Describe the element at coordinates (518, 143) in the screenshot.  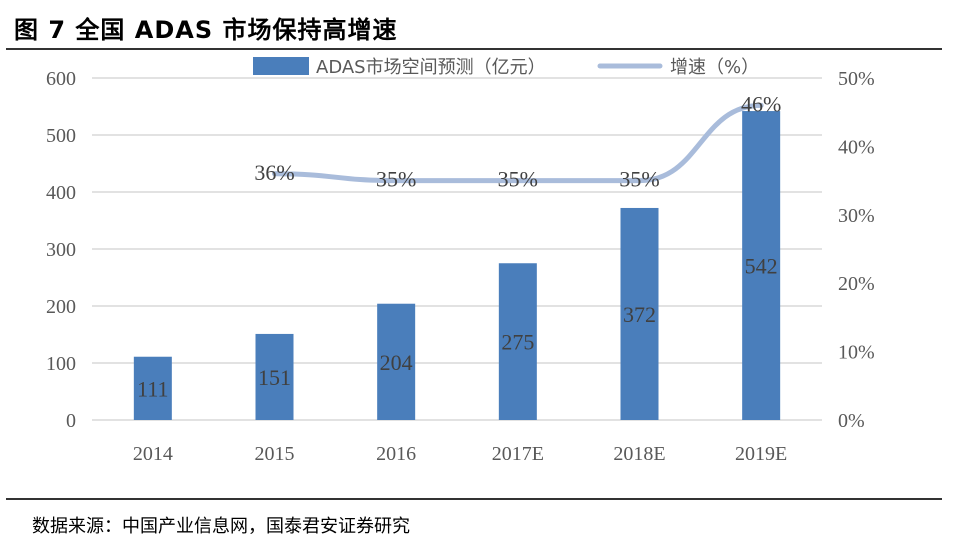
I see `growth-line` at that location.